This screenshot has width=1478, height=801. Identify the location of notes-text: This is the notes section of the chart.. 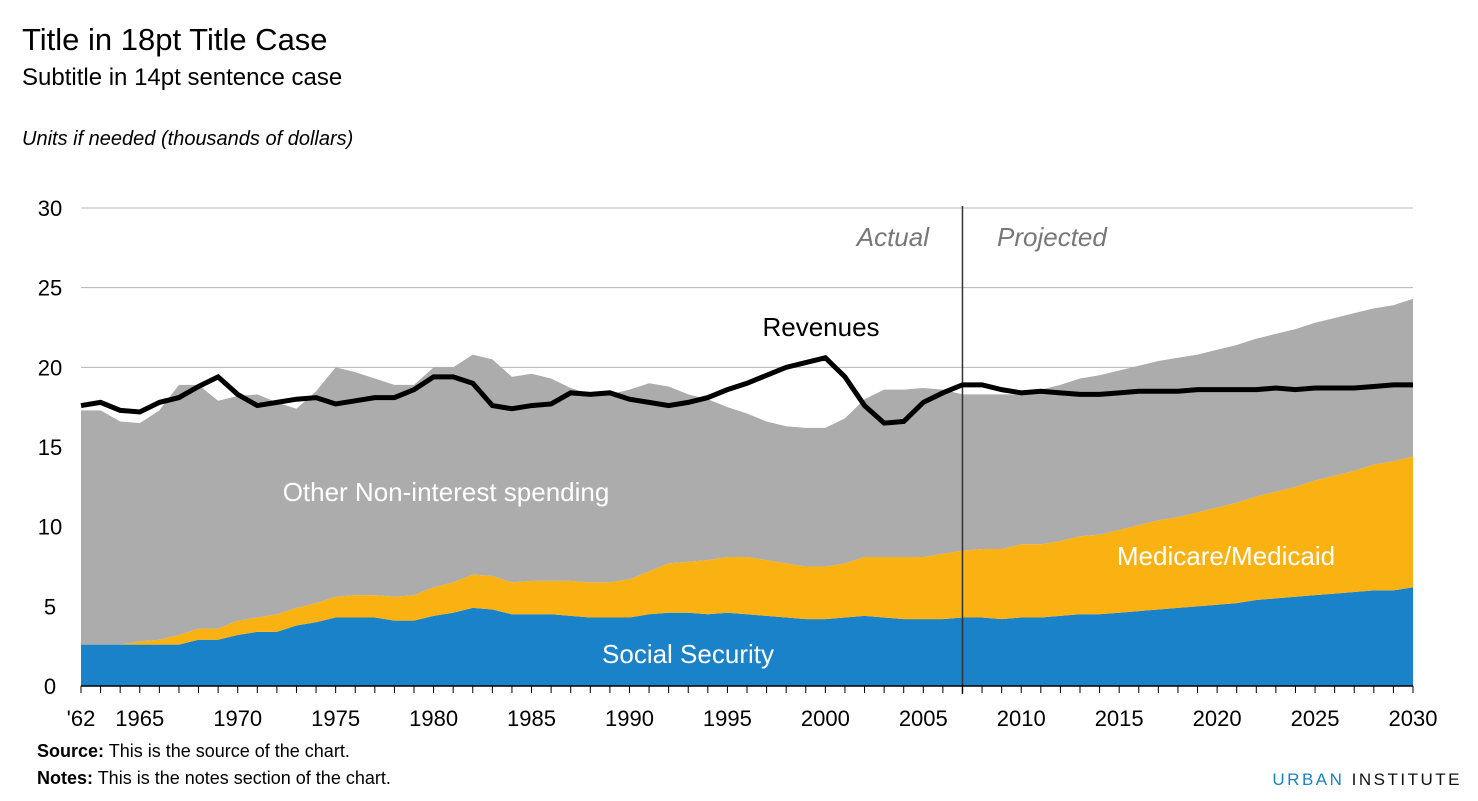
(242, 778).